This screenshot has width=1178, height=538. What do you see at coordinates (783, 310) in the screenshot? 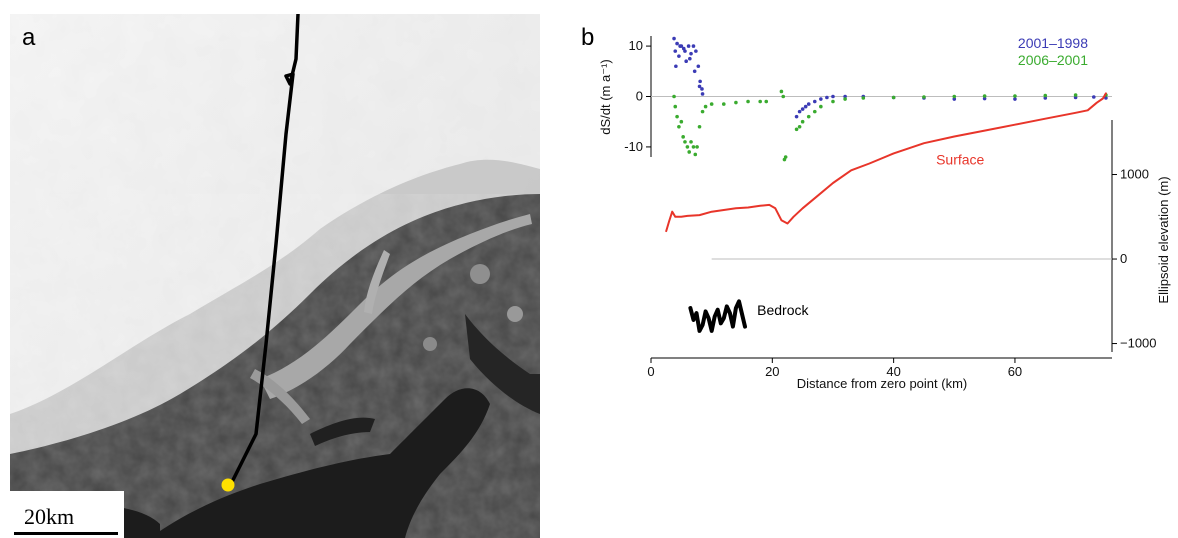
I see `bedrock-annotation: Bedrock` at bounding box center [783, 310].